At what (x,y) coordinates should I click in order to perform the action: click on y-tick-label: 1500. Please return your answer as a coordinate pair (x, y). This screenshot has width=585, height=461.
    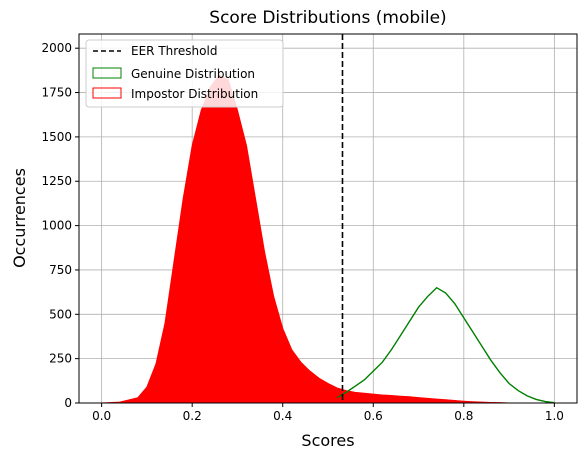
    Looking at the image, I should click on (56, 137).